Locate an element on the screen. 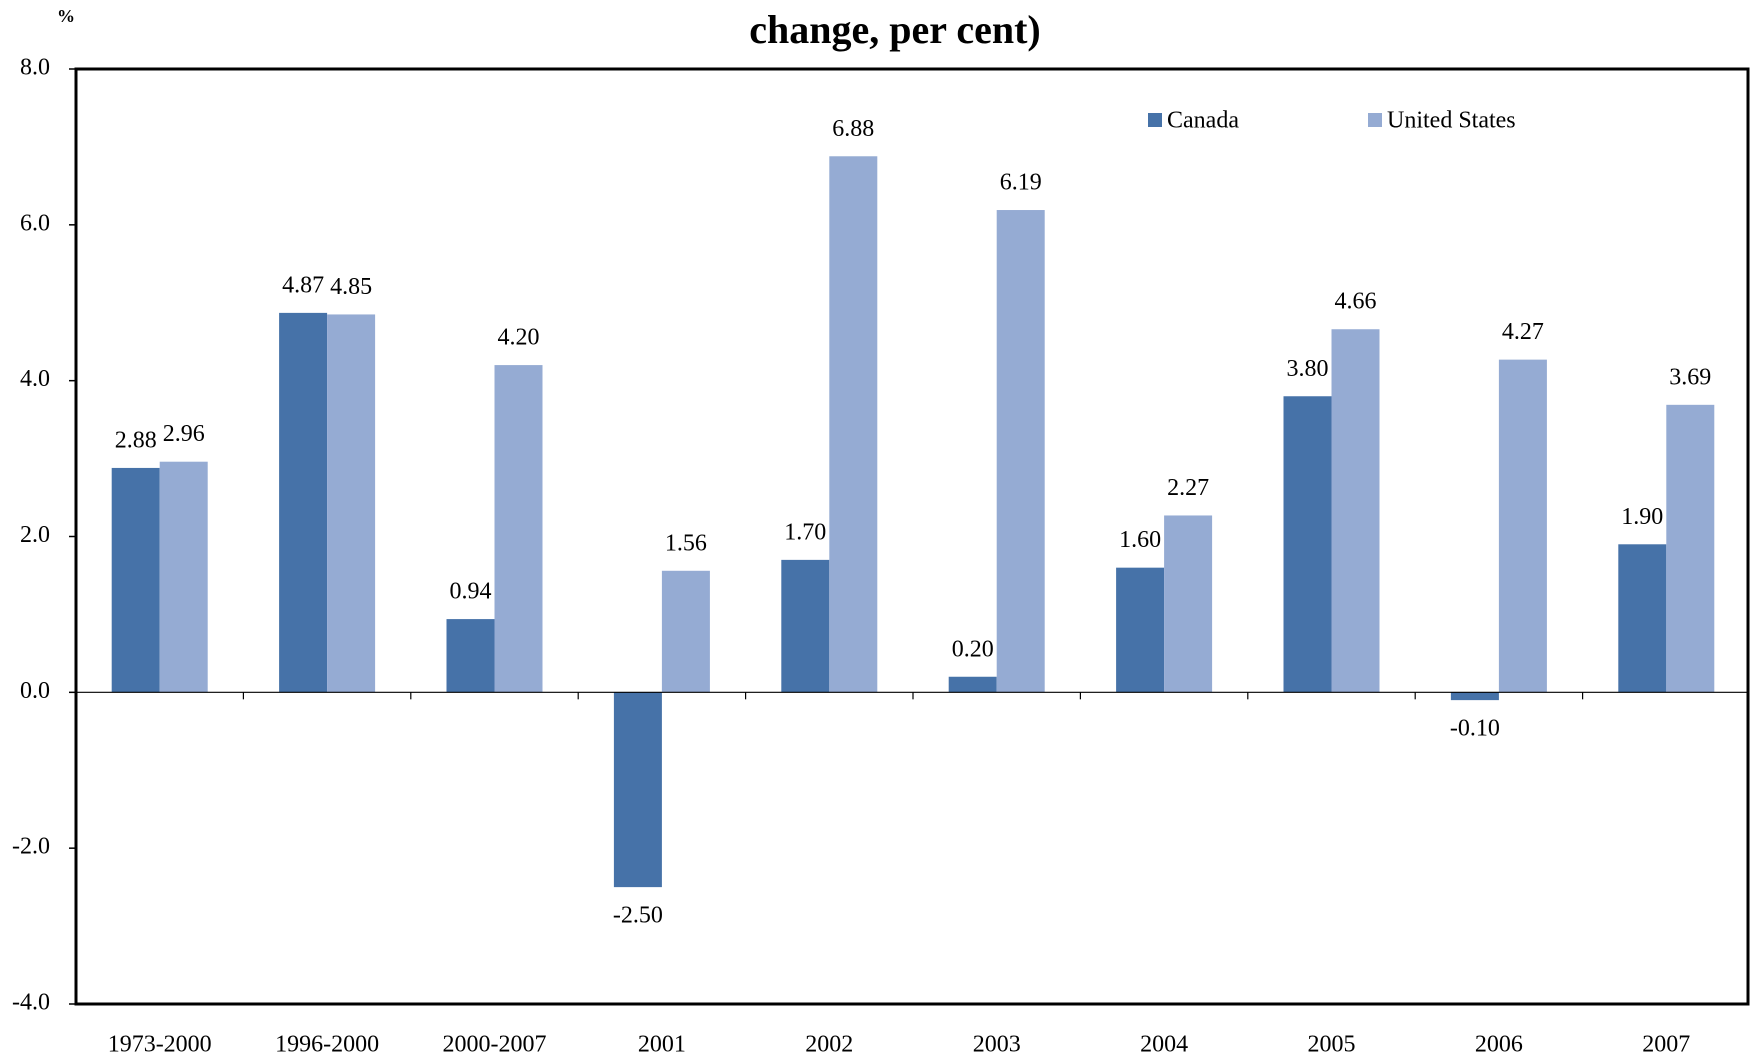 This screenshot has width=1750, height=1059. x-tick-label: 2002 is located at coordinates (829, 1045).